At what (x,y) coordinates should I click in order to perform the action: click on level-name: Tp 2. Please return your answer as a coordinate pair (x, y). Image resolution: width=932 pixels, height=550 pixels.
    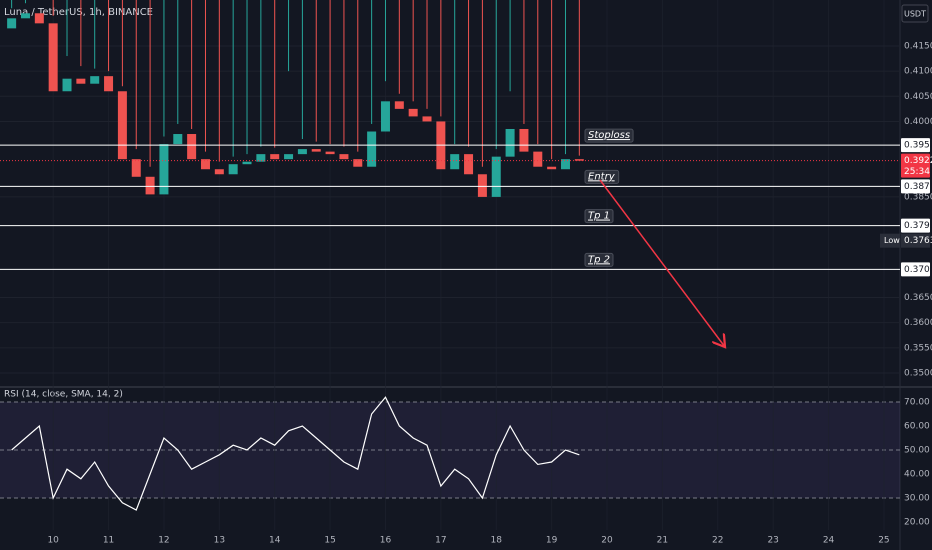
    Looking at the image, I should click on (599, 259).